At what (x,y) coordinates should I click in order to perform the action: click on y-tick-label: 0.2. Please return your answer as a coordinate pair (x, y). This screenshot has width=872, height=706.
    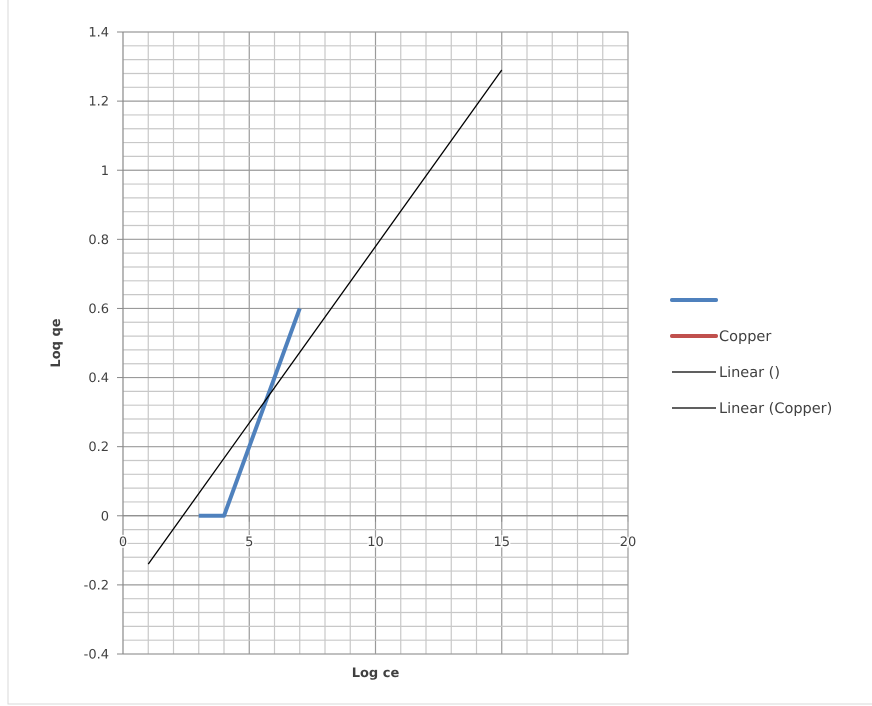
    Looking at the image, I should click on (98, 448).